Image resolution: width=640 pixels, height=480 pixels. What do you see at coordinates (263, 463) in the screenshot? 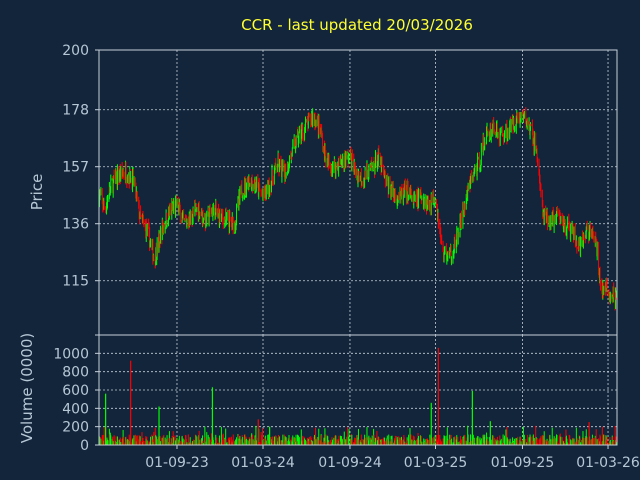
I see `x-tick-label: 01-03-24` at bounding box center [263, 463].